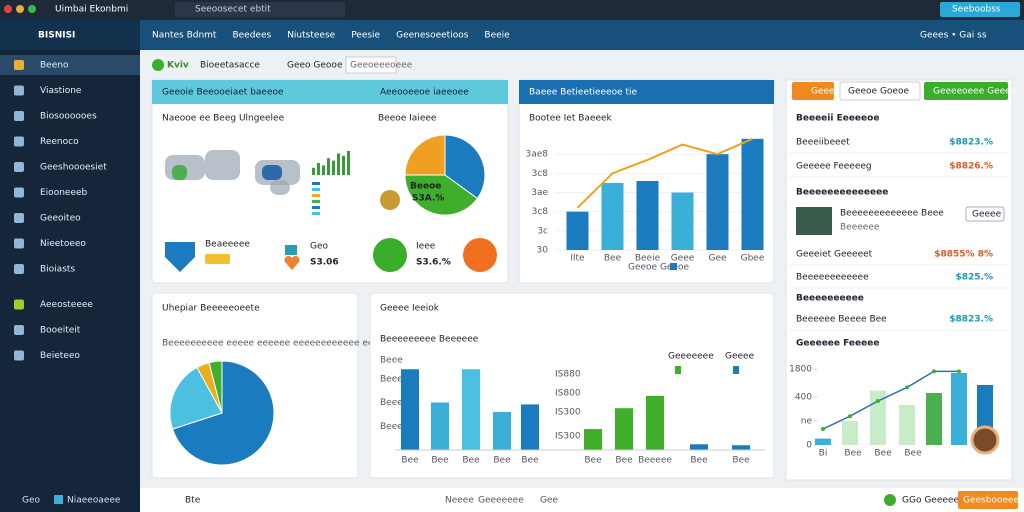  Describe the element at coordinates (260, 9) in the screenshot. I see `search-box` at that location.